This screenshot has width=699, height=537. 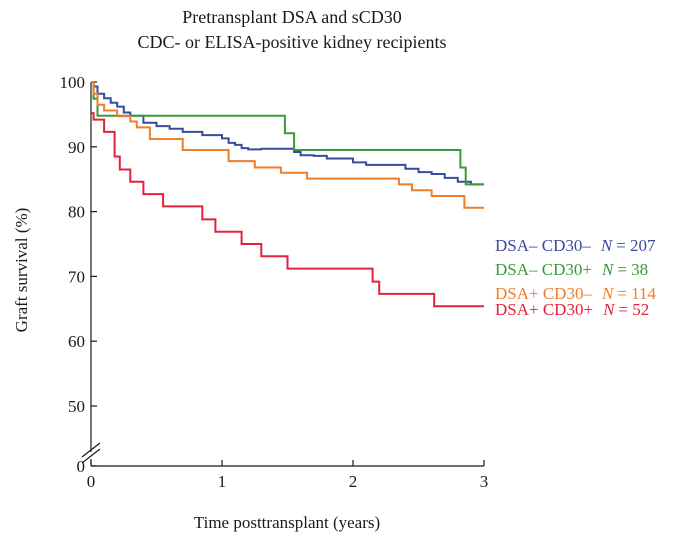 I want to click on y-tick-label: 70, so click(x=76, y=276).